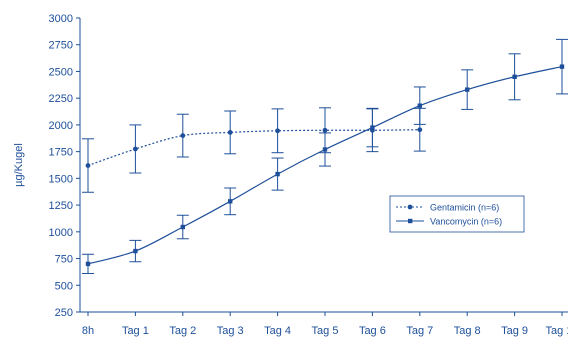  I want to click on x-tick-label: Tag 1, so click(135, 331).